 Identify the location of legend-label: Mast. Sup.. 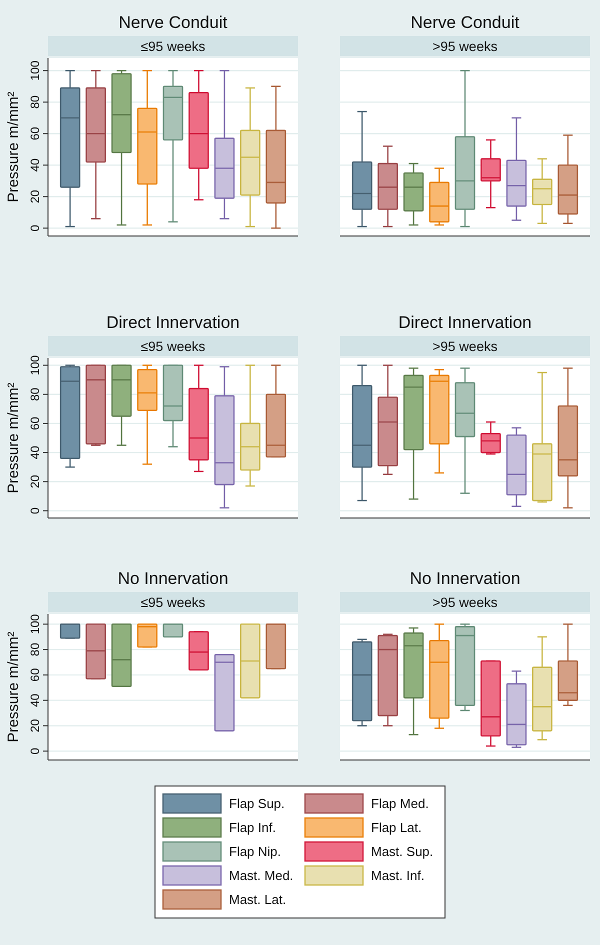
(402, 851).